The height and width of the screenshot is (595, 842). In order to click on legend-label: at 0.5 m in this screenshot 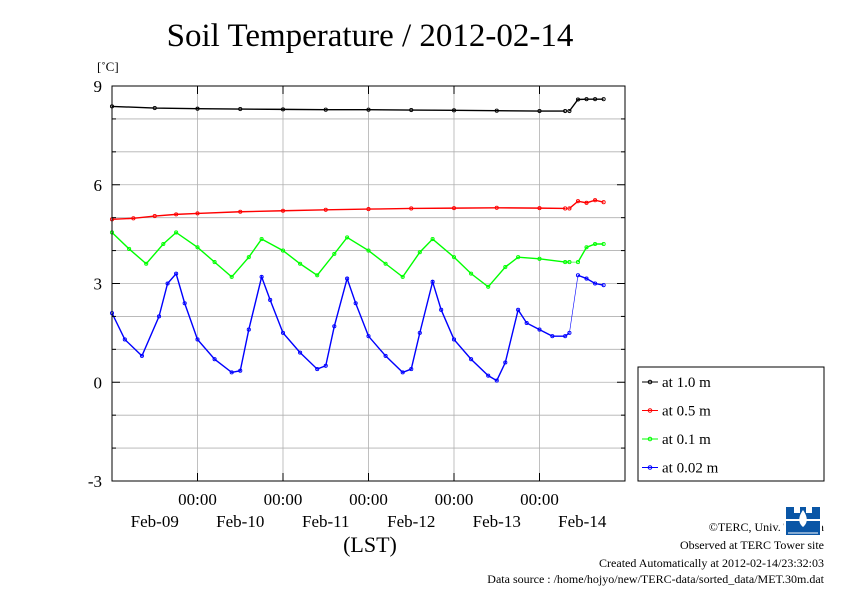, I will do `click(686, 412)`.